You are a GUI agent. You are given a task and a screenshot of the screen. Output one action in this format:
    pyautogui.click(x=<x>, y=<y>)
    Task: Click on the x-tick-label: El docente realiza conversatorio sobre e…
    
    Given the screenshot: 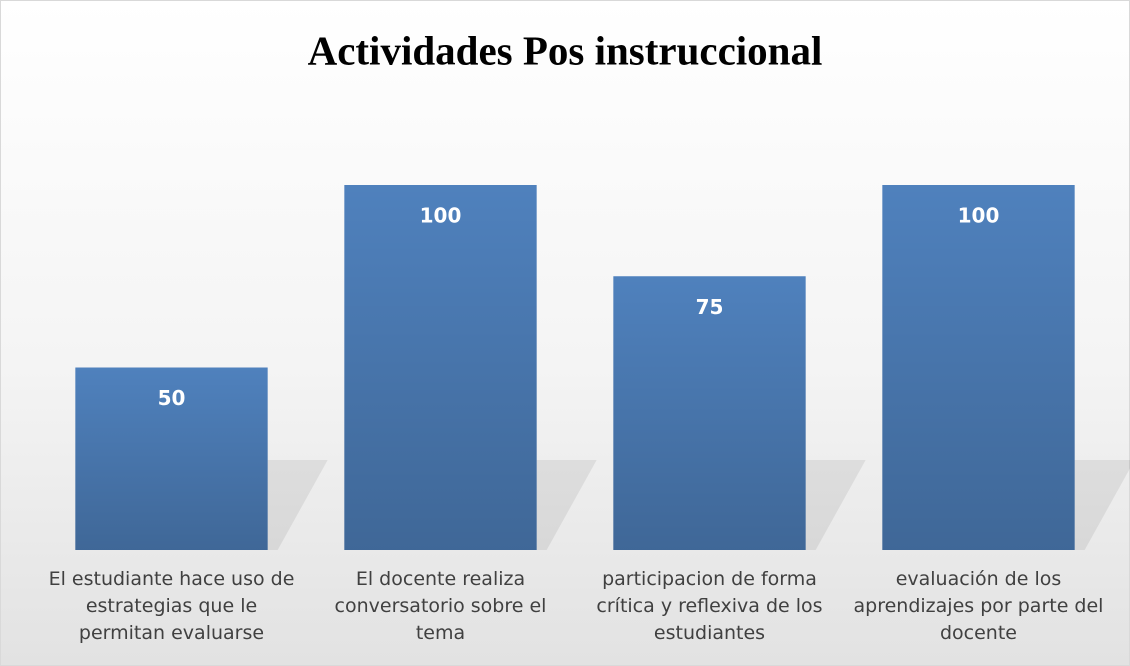 What is the action you would take?
    pyautogui.click(x=440, y=606)
    